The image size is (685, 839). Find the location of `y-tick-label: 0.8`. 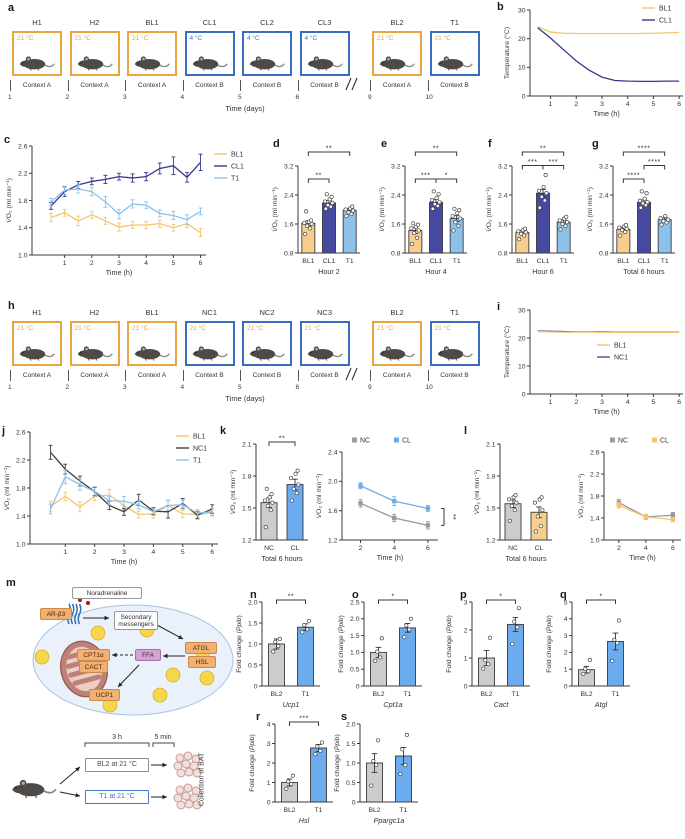

y-tick-label: 0.8 is located at coordinates (604, 253).